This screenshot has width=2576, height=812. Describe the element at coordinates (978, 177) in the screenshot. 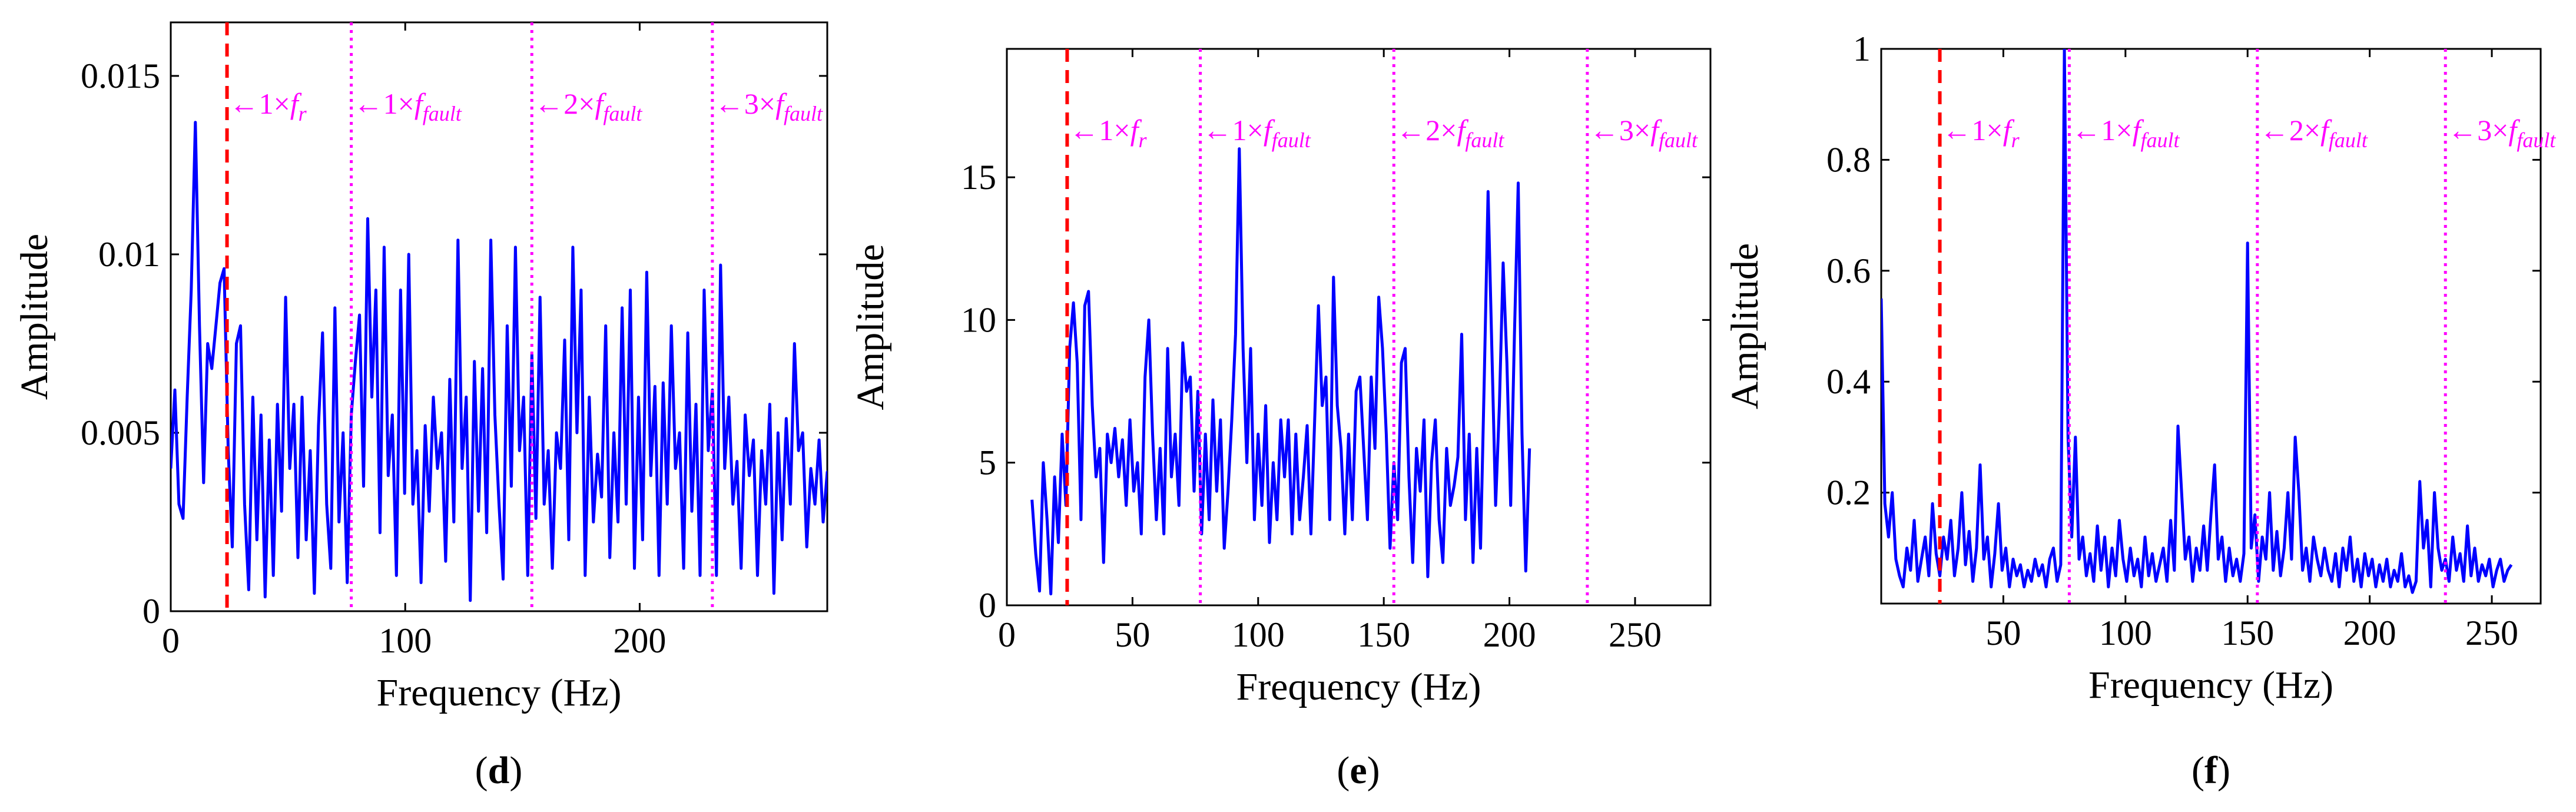

I see `y-tick-label: 15` at that location.